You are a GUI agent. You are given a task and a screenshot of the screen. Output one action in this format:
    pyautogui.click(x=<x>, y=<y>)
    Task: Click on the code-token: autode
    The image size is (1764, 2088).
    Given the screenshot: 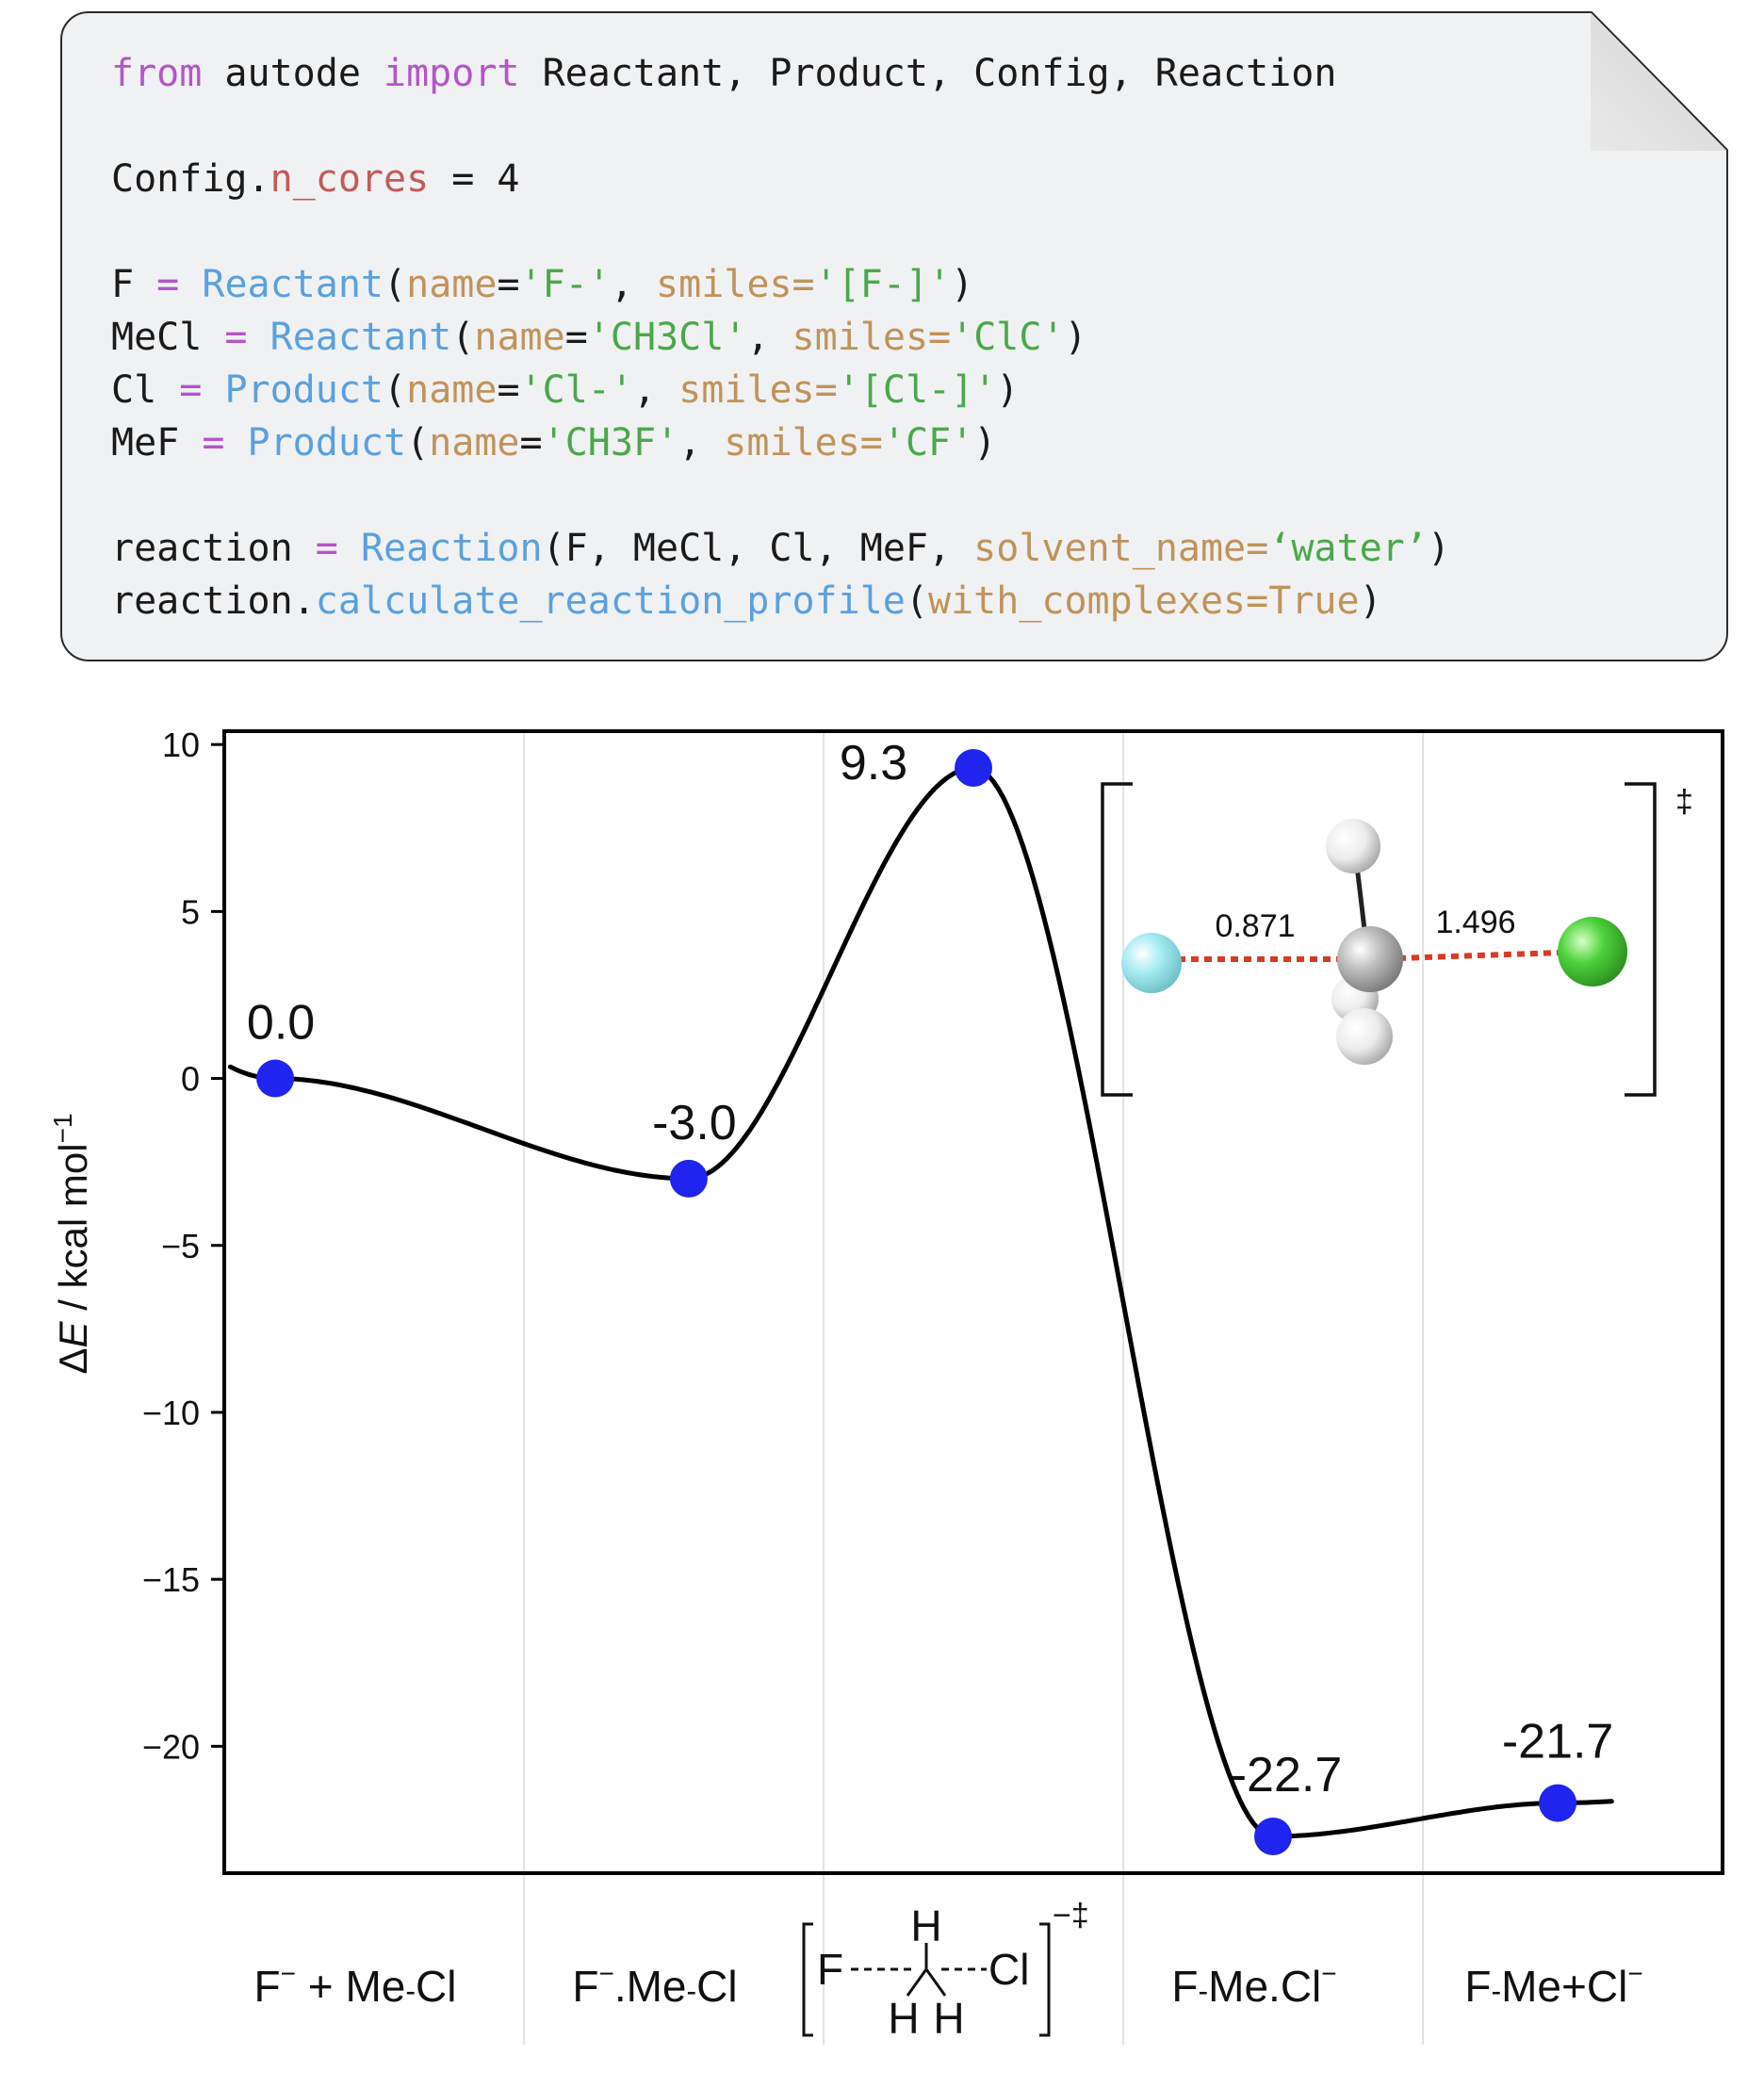 What is the action you would take?
    pyautogui.click(x=293, y=73)
    